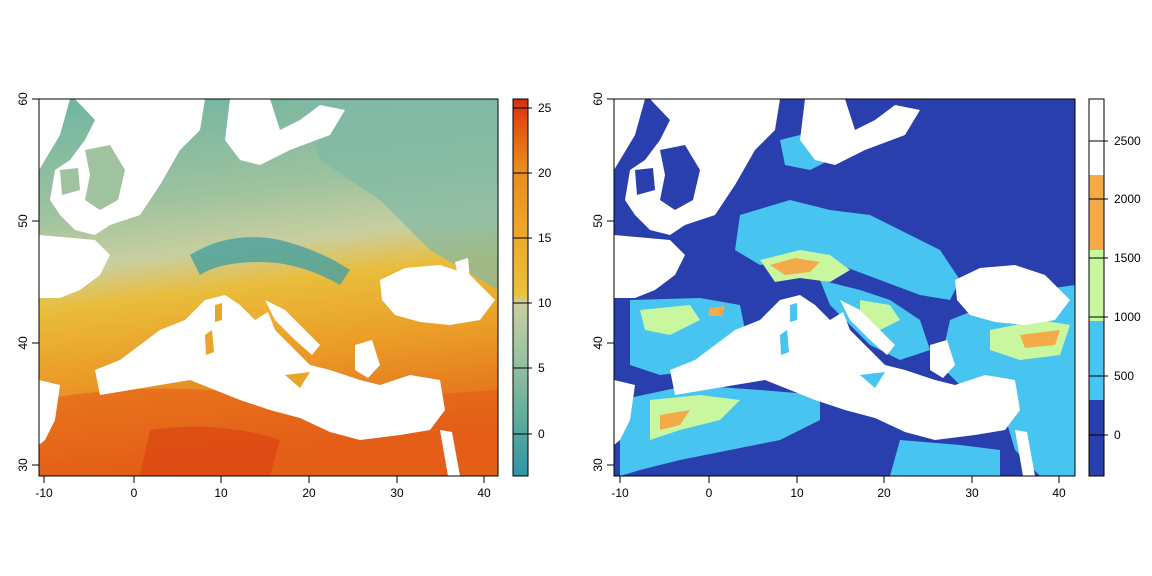 Image resolution: width=1152 pixels, height=576 pixels. What do you see at coordinates (1111, 376) in the screenshot?
I see `legend-tick: 500` at bounding box center [1111, 376].